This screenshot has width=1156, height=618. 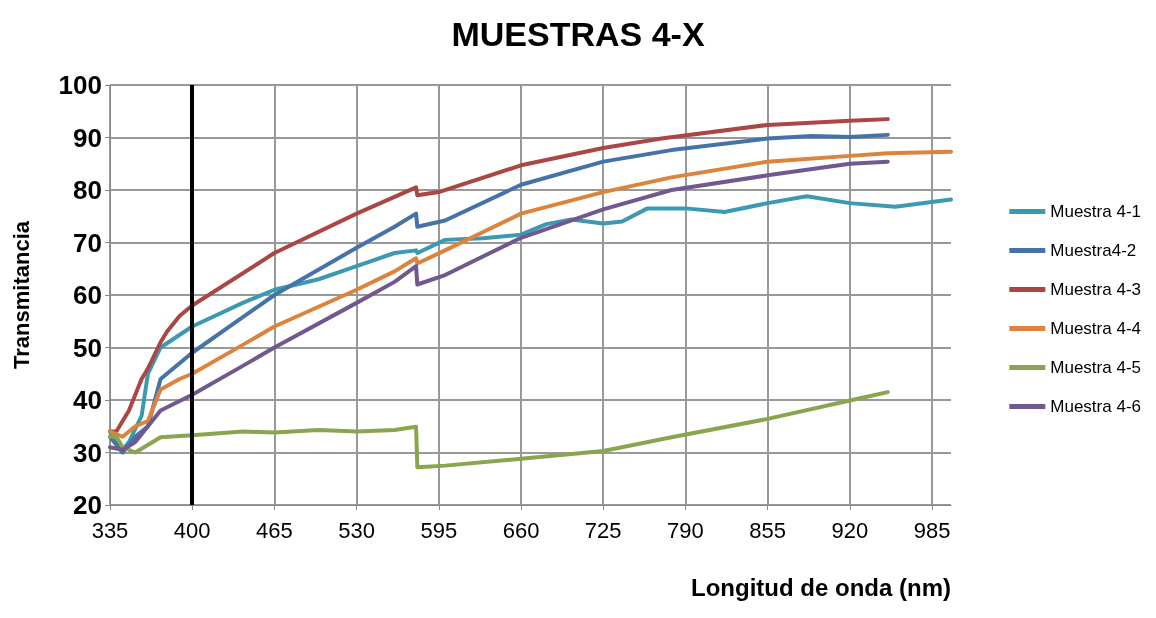 I want to click on legend-label: Muestra 4-6, so click(x=1095, y=406).